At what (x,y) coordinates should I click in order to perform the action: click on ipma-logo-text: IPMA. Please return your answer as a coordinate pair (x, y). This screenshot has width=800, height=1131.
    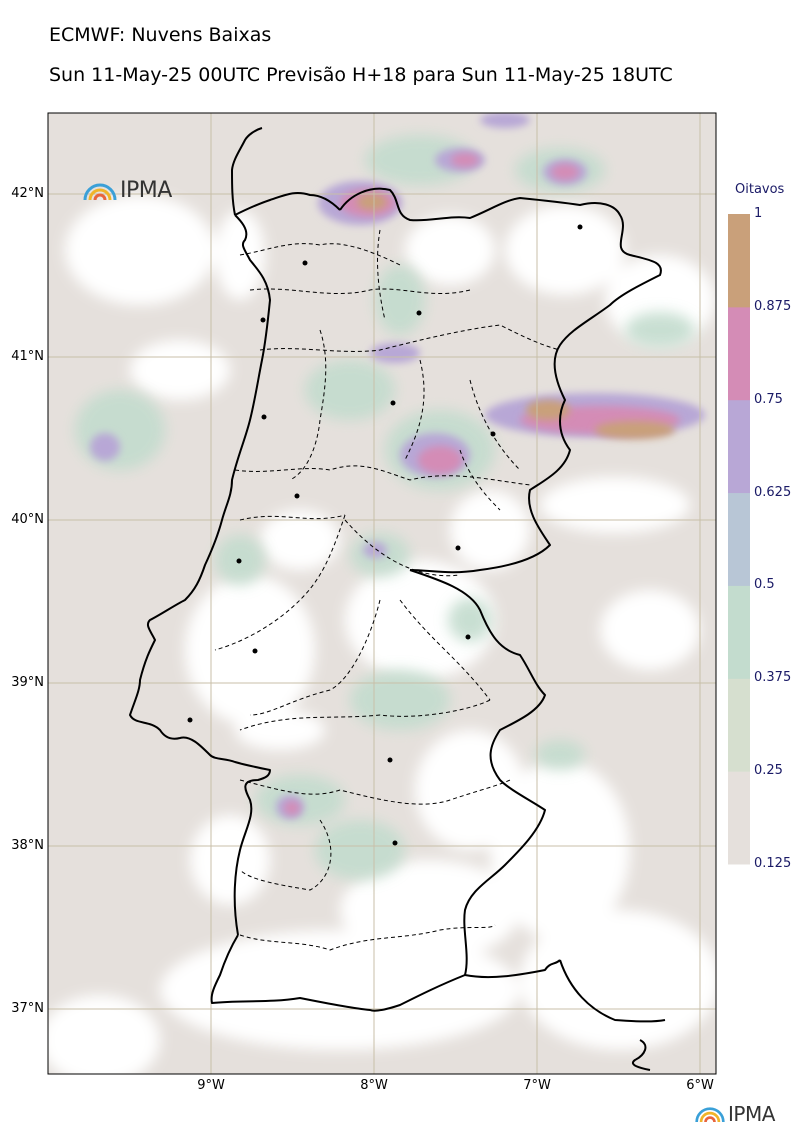
    Looking at the image, I should click on (146, 190).